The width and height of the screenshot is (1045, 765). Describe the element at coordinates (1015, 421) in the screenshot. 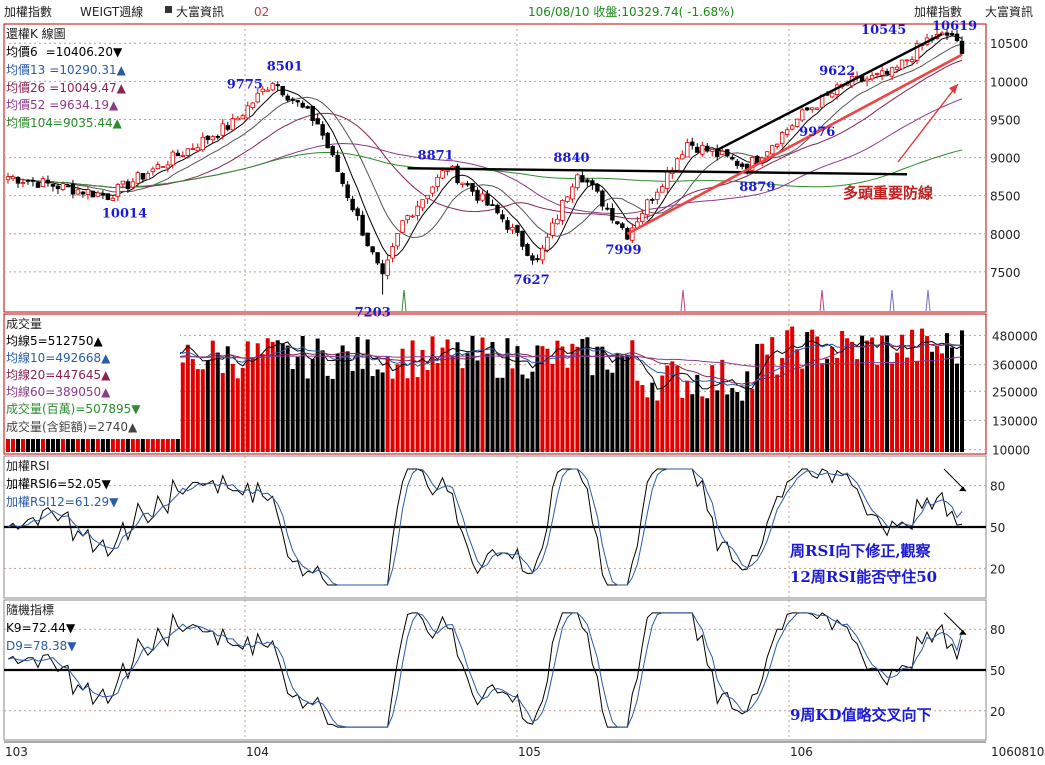

I see `volume-y-tick: 130000` at that location.